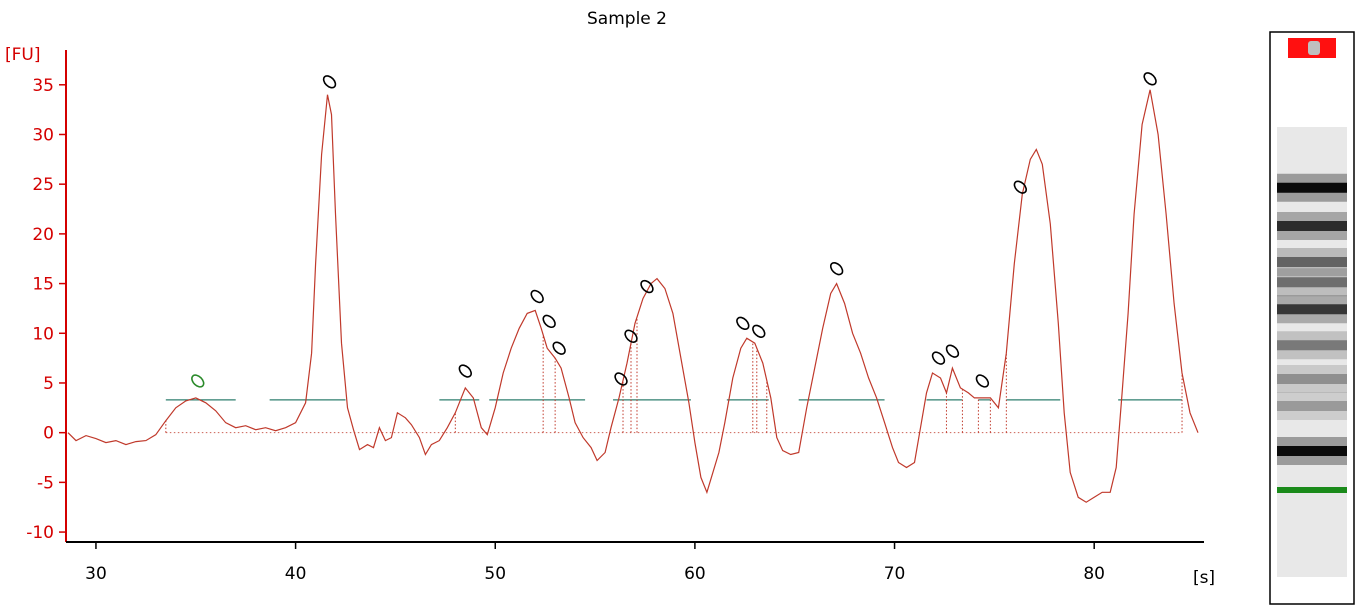 This screenshot has height=609, width=1361. I want to click on x-tick-label: 60, so click(695, 574).